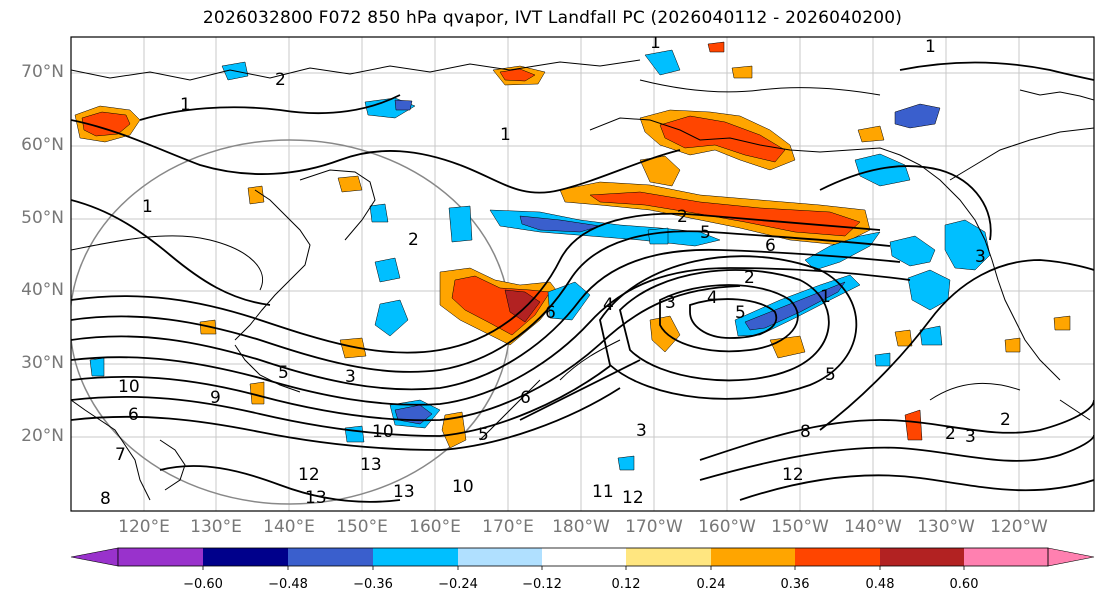 This screenshot has height=604, width=1105. What do you see at coordinates (203, 584) in the screenshot?
I see `colorbar-tick-label: −0.60` at bounding box center [203, 584].